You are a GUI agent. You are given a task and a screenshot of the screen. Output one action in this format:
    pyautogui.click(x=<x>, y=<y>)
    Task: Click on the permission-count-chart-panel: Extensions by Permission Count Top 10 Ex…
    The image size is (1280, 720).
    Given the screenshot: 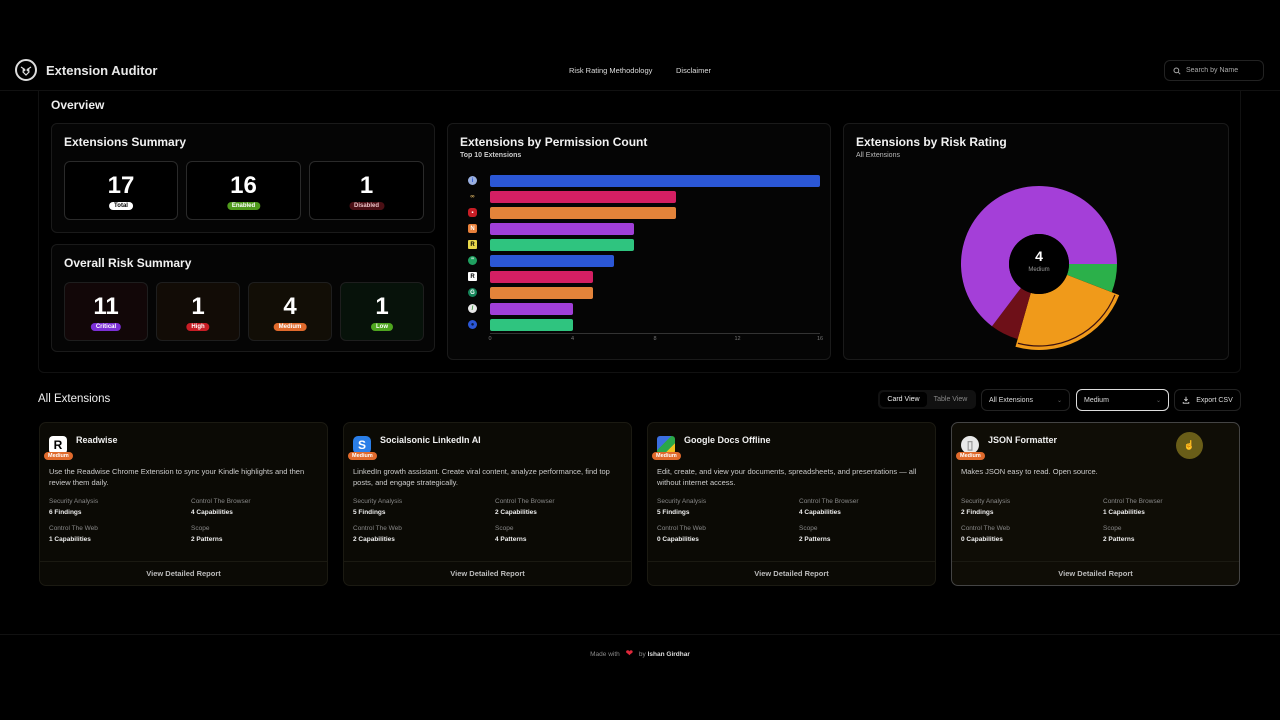 What is the action you would take?
    pyautogui.click(x=639, y=241)
    